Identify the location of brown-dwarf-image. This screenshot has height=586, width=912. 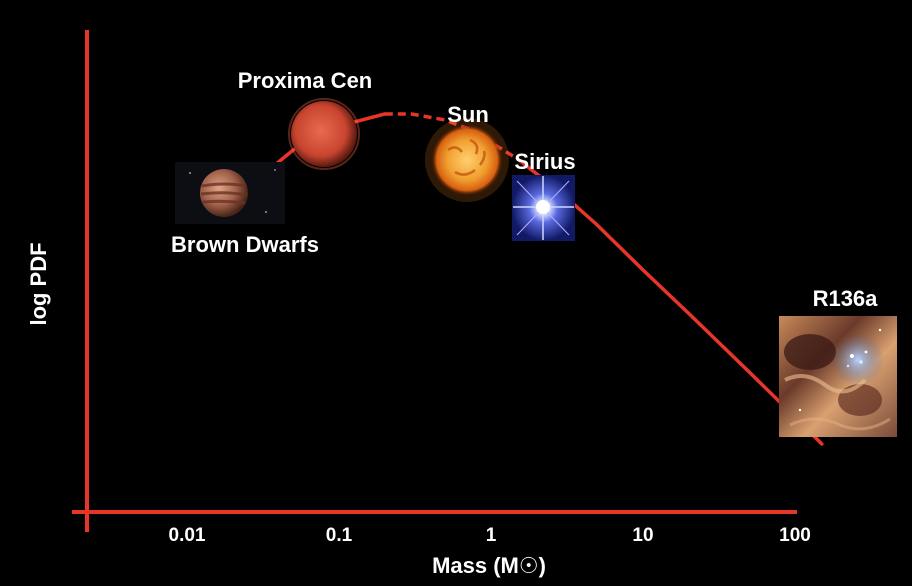
(230, 193).